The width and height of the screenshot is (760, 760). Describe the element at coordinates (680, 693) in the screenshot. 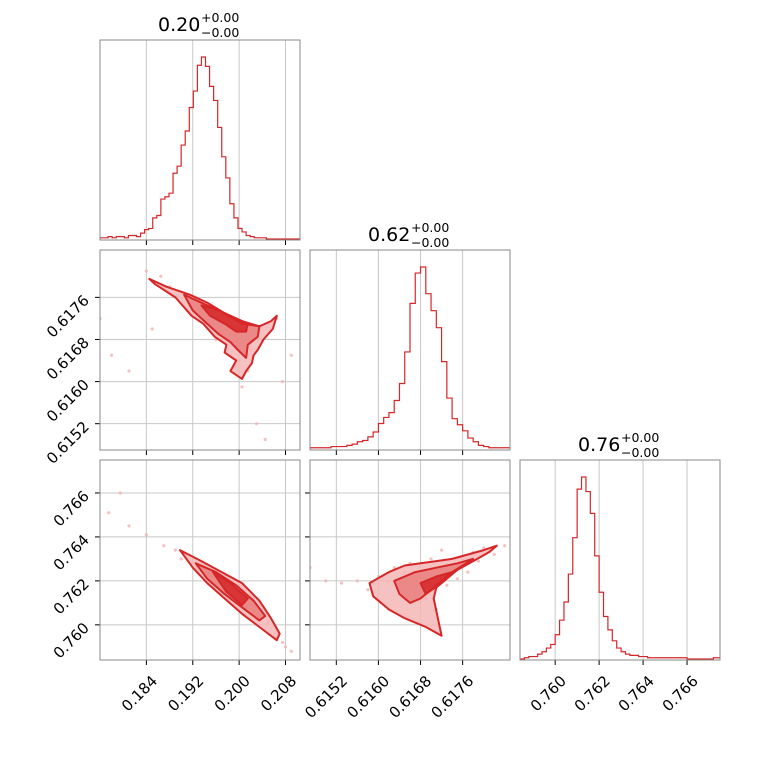

I see `x-tick-label-2-3: 0.766` at that location.